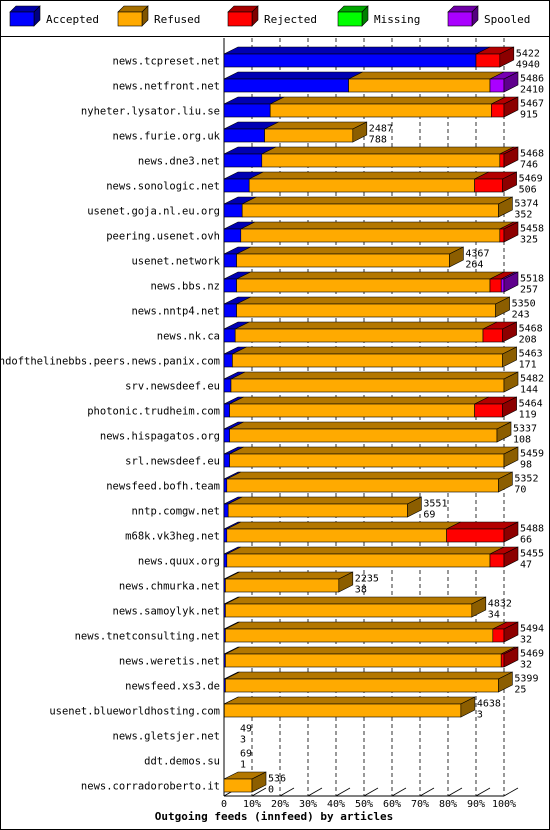 The image size is (550, 830). I want to click on host-label: news.tcpreset.net, so click(166, 62).